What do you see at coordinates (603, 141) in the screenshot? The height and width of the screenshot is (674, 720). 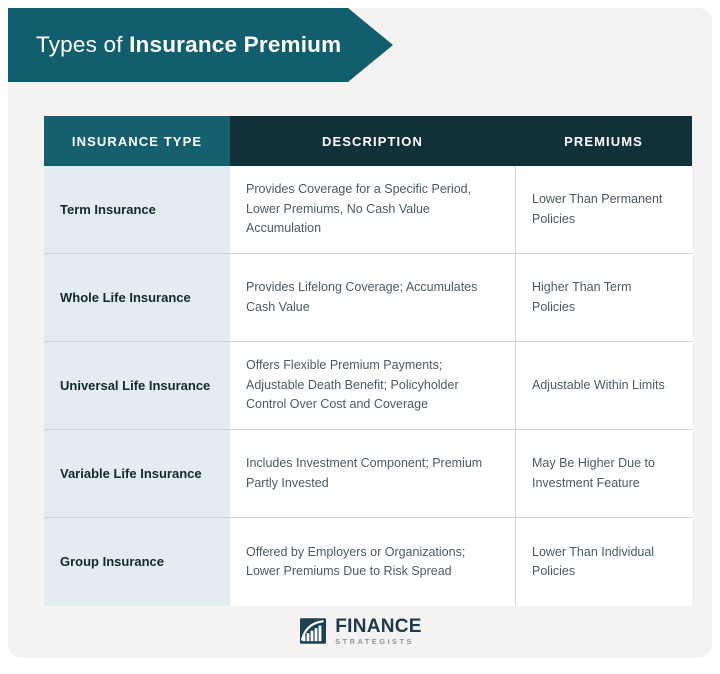 I see `column-header-premiums: PREMIUMS` at bounding box center [603, 141].